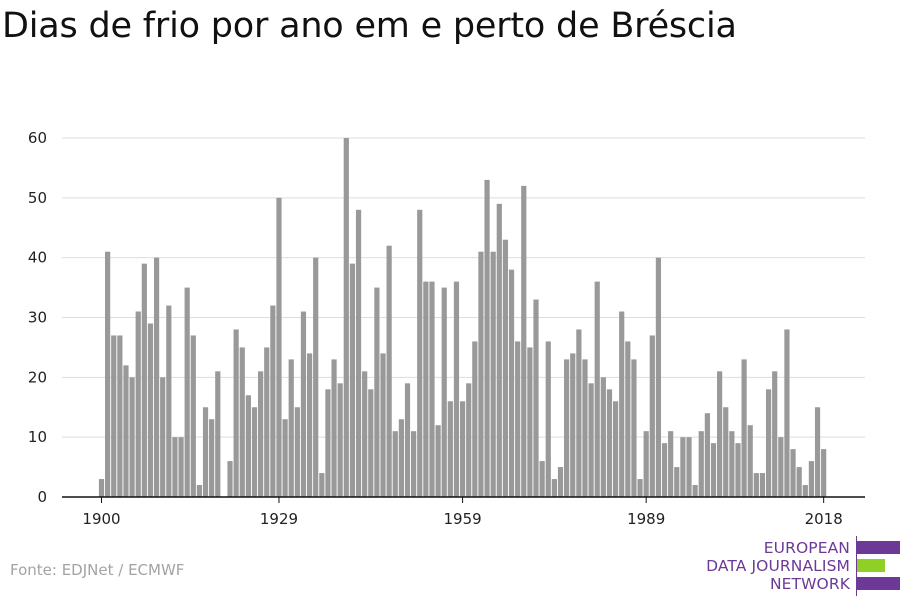 The image size is (900, 600). Describe the element at coordinates (505, 368) in the screenshot. I see `bar-1966` at that location.